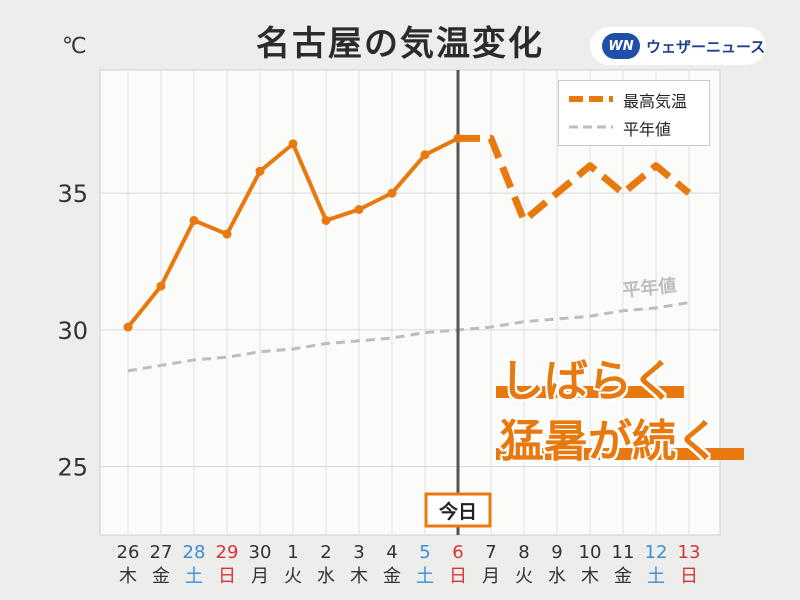 This screenshot has width=800, height=600. Describe the element at coordinates (656, 552) in the screenshot. I see `x-tick-day: 12` at that location.